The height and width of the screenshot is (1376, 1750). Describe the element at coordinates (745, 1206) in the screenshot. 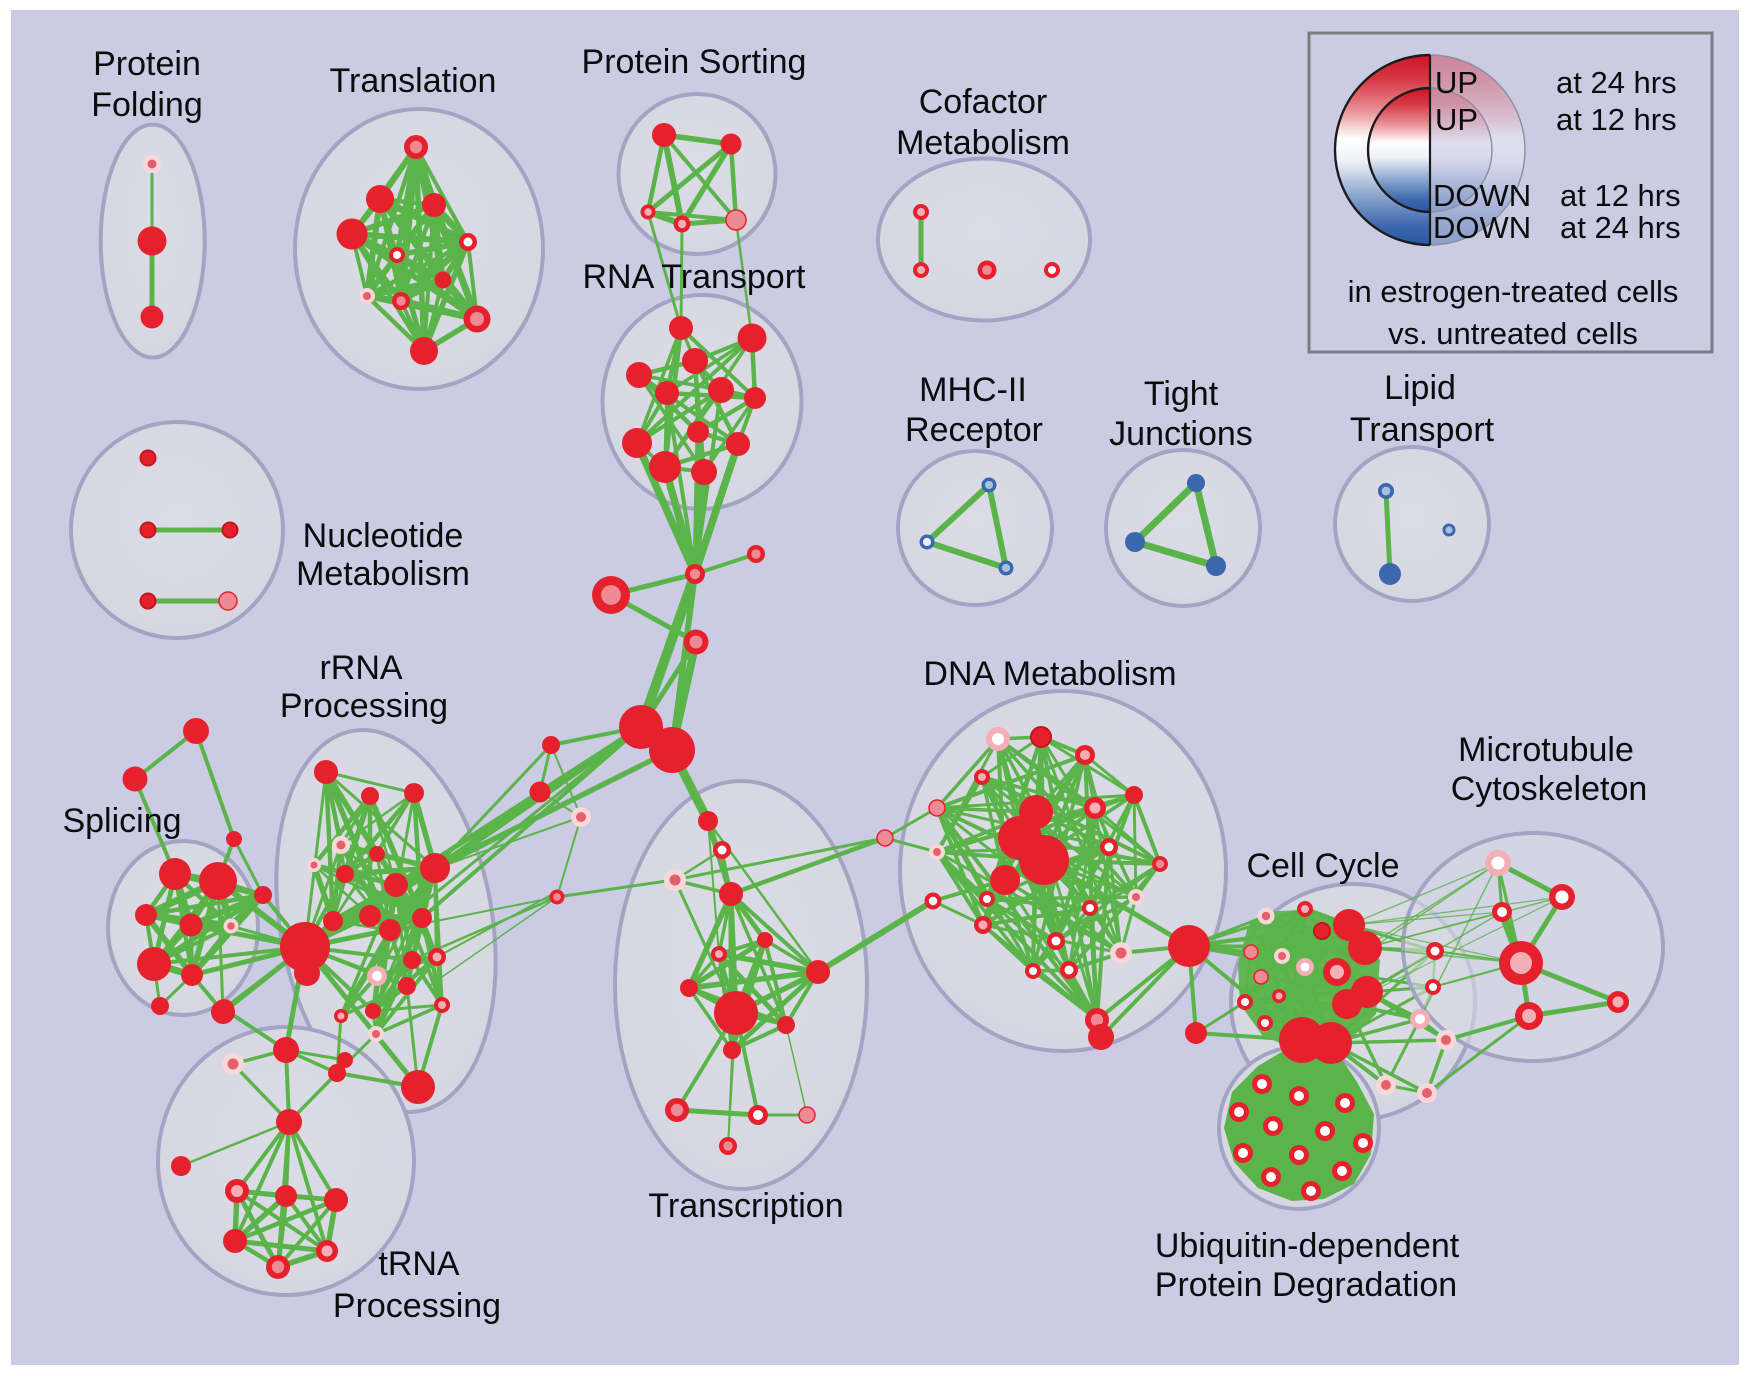

I see `svg-text: Transcription` at that location.